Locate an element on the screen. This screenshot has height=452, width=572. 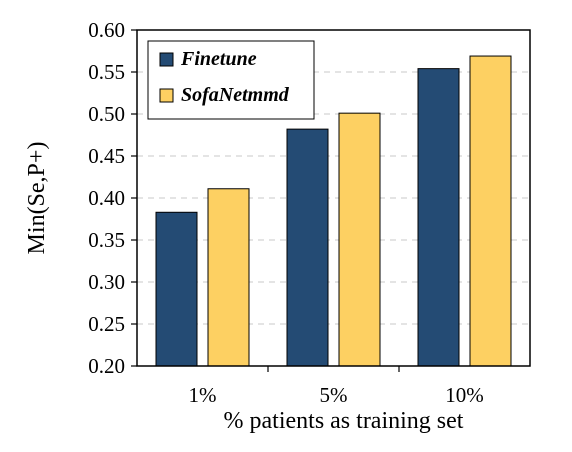
y-tick-label: 0.45 is located at coordinates (106, 156).